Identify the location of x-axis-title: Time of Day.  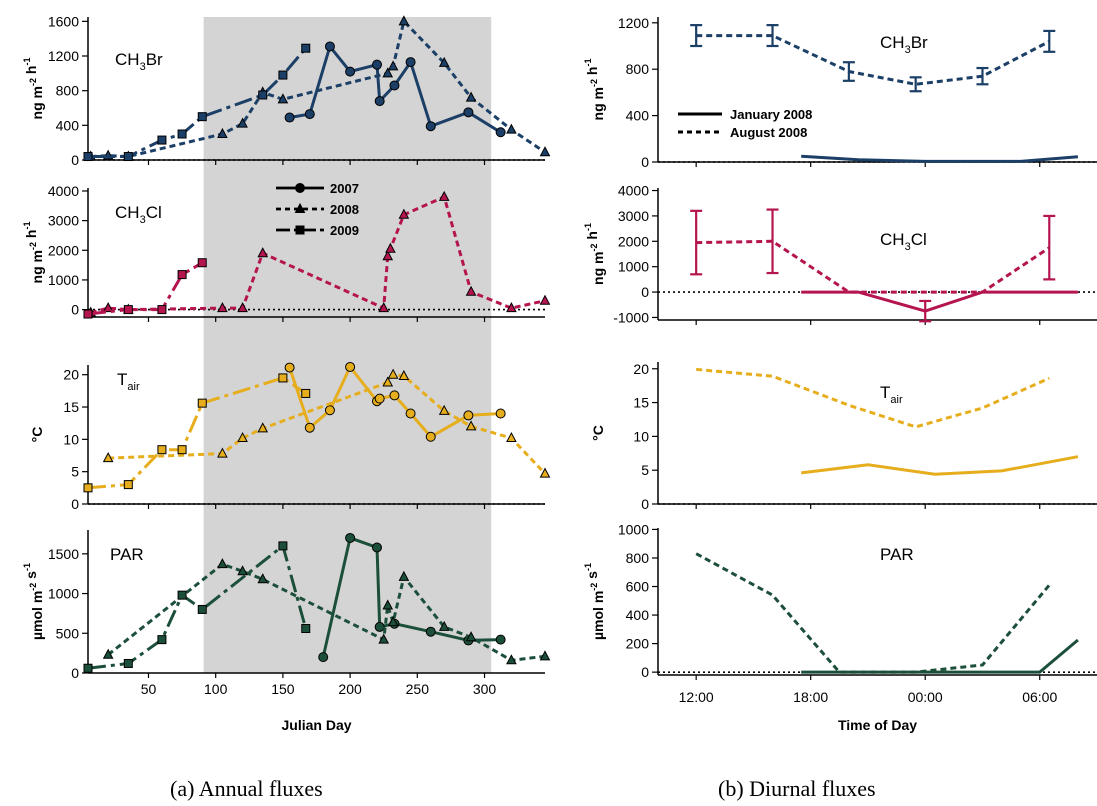
(877, 725).